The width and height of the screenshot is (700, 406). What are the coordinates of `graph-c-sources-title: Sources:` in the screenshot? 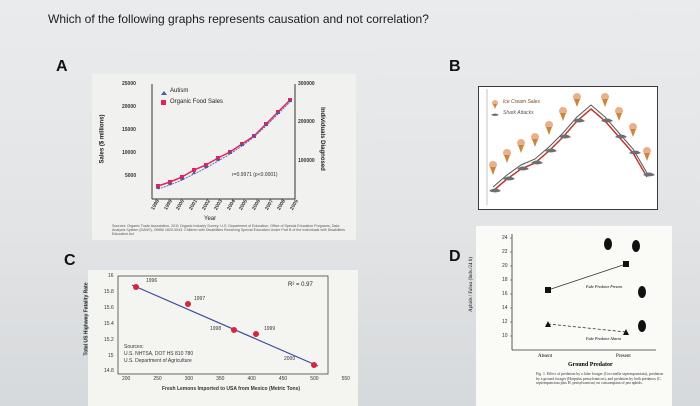 It's located at (134, 347).